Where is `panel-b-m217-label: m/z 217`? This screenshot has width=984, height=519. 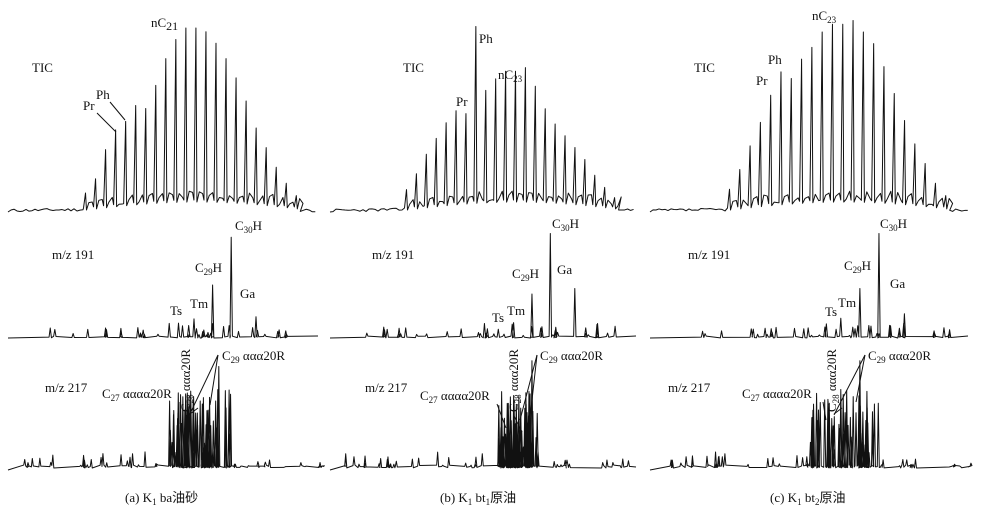
panel-b-m217-label: m/z 217 is located at coordinates (386, 387).